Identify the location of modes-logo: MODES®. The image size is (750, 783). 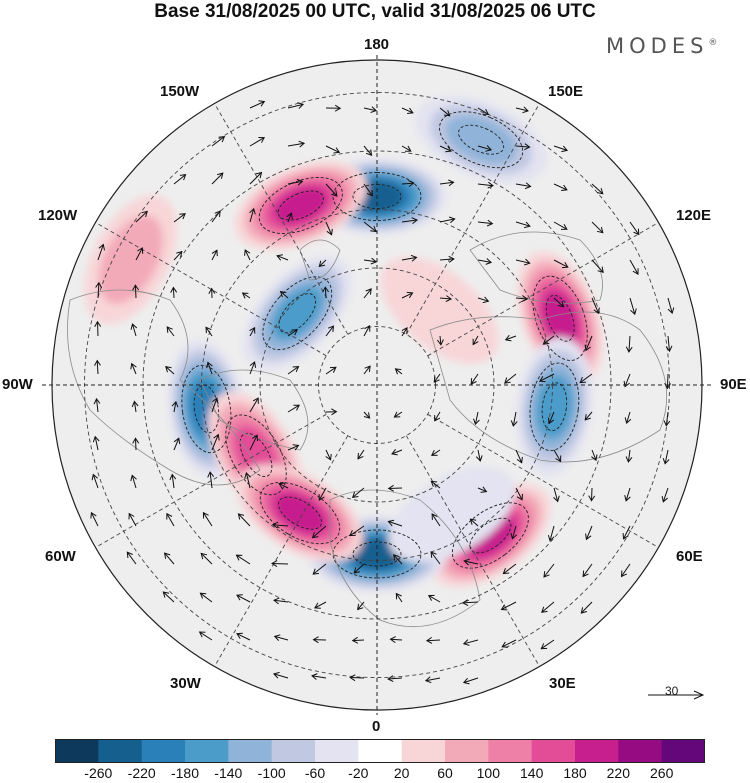
(661, 46).